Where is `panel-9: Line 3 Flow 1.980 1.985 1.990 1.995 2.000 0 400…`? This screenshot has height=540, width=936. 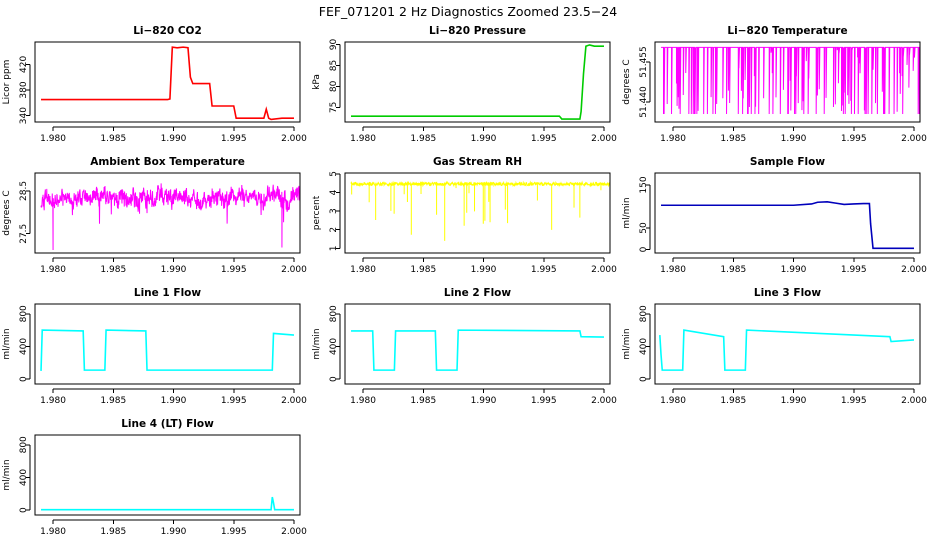 panel-9: Line 3 Flow 1.980 1.985 1.990 1.995 2.000 0 400… is located at coordinates (774, 346).